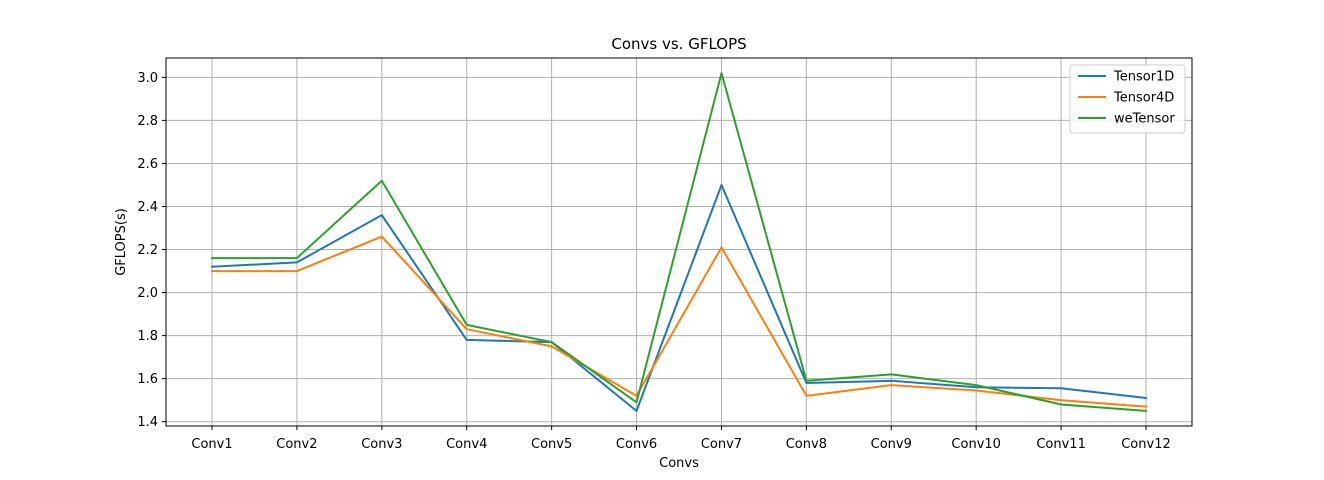 The height and width of the screenshot is (480, 1324). Describe the element at coordinates (147, 250) in the screenshot. I see `y-tick-label: 2.2` at that location.